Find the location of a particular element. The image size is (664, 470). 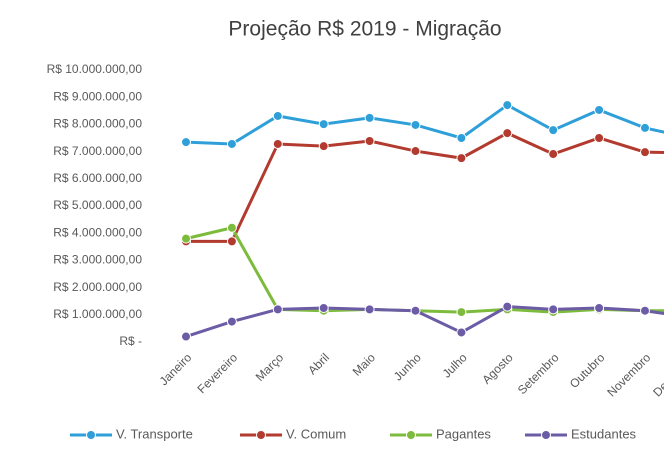

x-tick-label: Julho is located at coordinates (455, 365).